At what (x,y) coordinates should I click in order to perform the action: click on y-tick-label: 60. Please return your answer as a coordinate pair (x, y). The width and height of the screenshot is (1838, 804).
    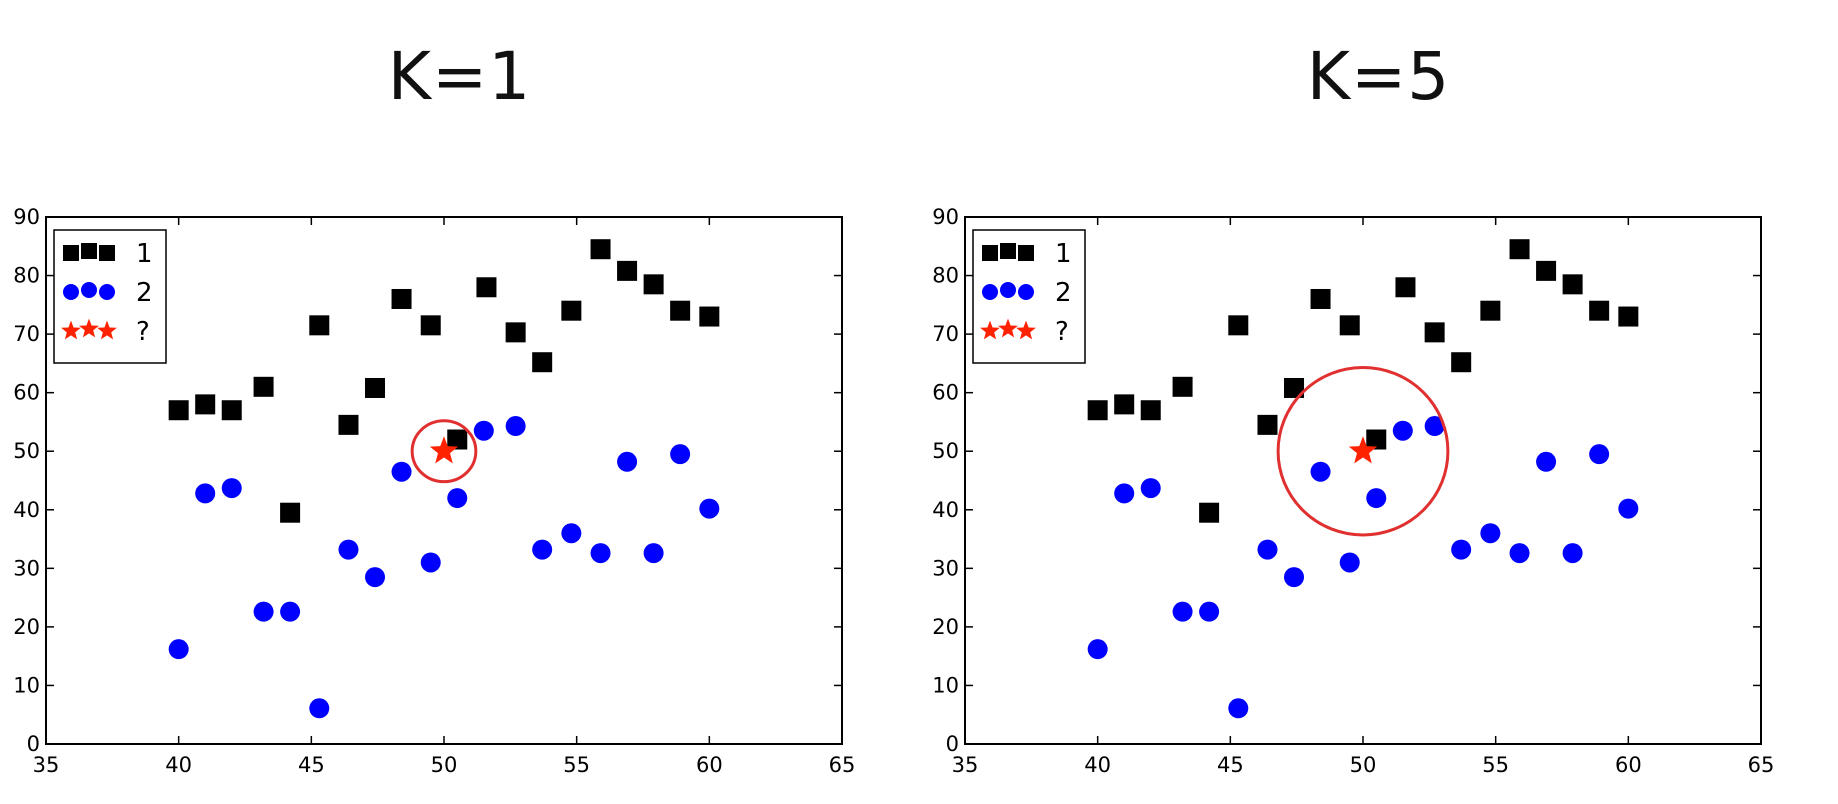
    Looking at the image, I should click on (26, 393).